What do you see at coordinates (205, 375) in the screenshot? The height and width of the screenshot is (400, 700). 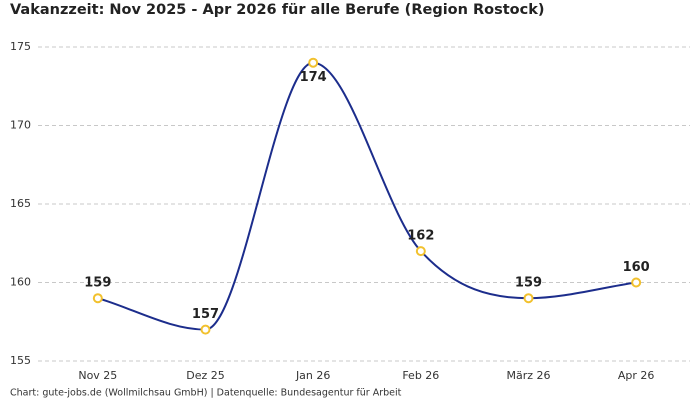 I see `x-tick-label: Dez 25` at bounding box center [205, 375].